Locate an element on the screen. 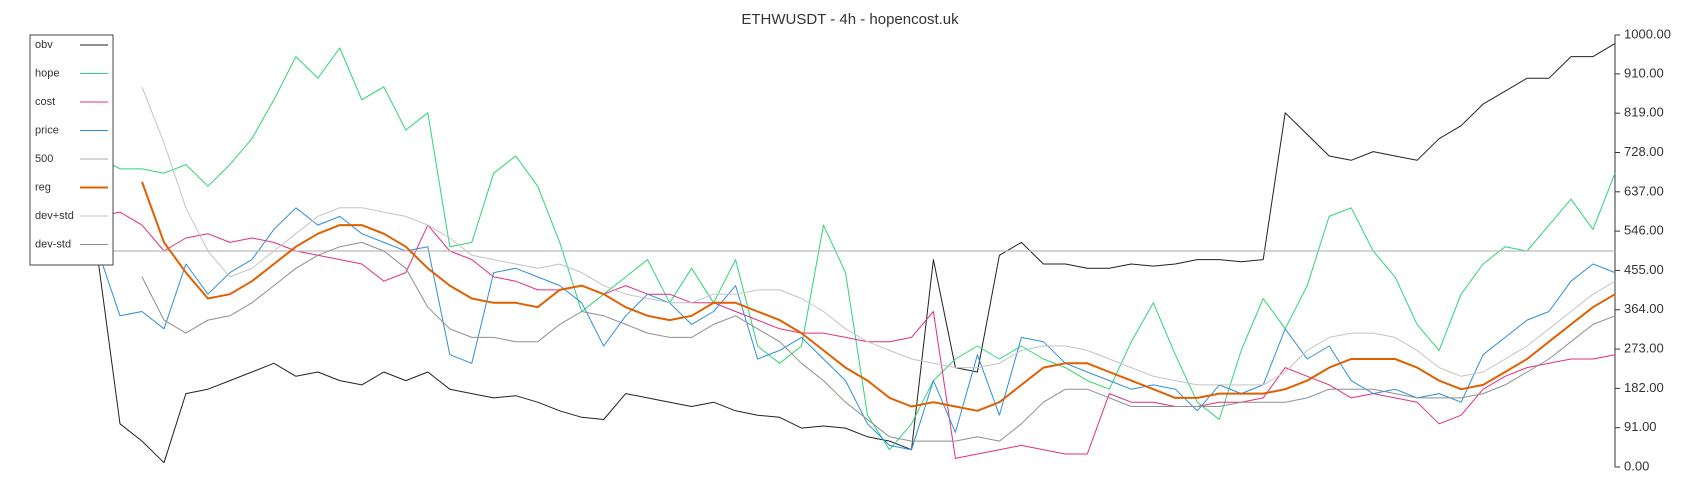  y-tick-label: 546.00 is located at coordinates (1644, 230).